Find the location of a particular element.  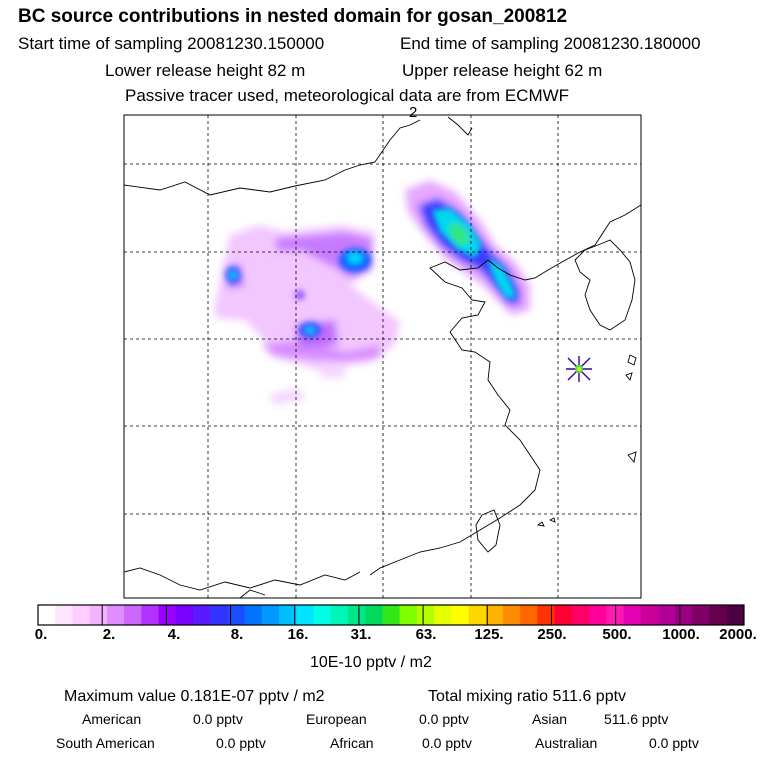

lower-release-label: Lower release height 82 m is located at coordinates (205, 70).